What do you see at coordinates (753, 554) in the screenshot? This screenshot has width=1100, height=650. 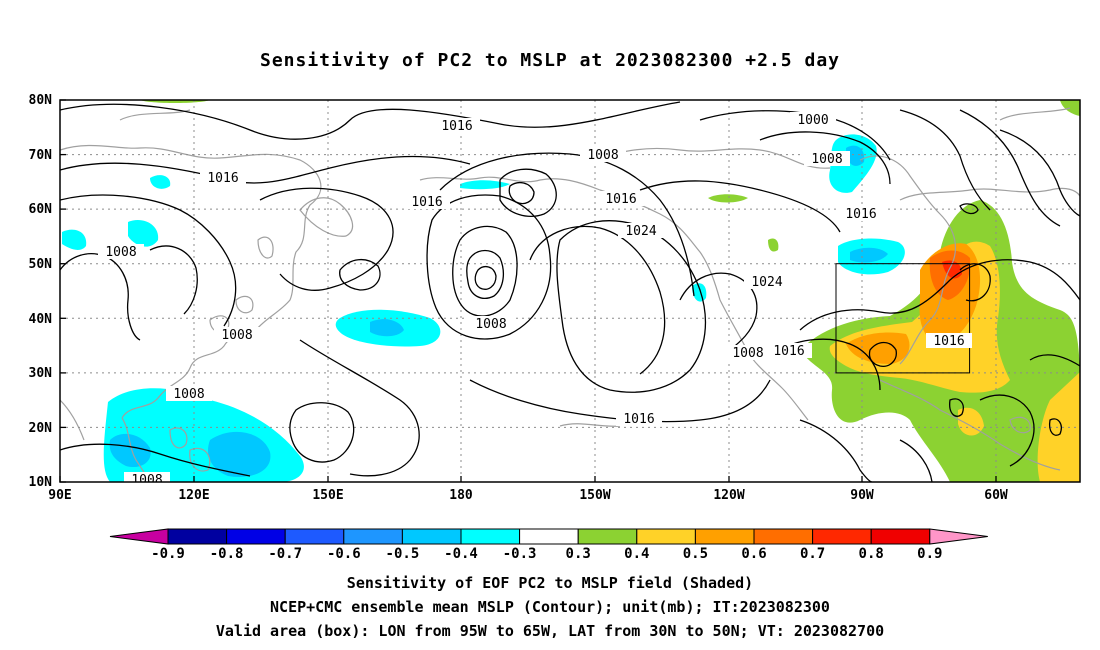 I see `colorbar-label: 0.6` at bounding box center [753, 554].